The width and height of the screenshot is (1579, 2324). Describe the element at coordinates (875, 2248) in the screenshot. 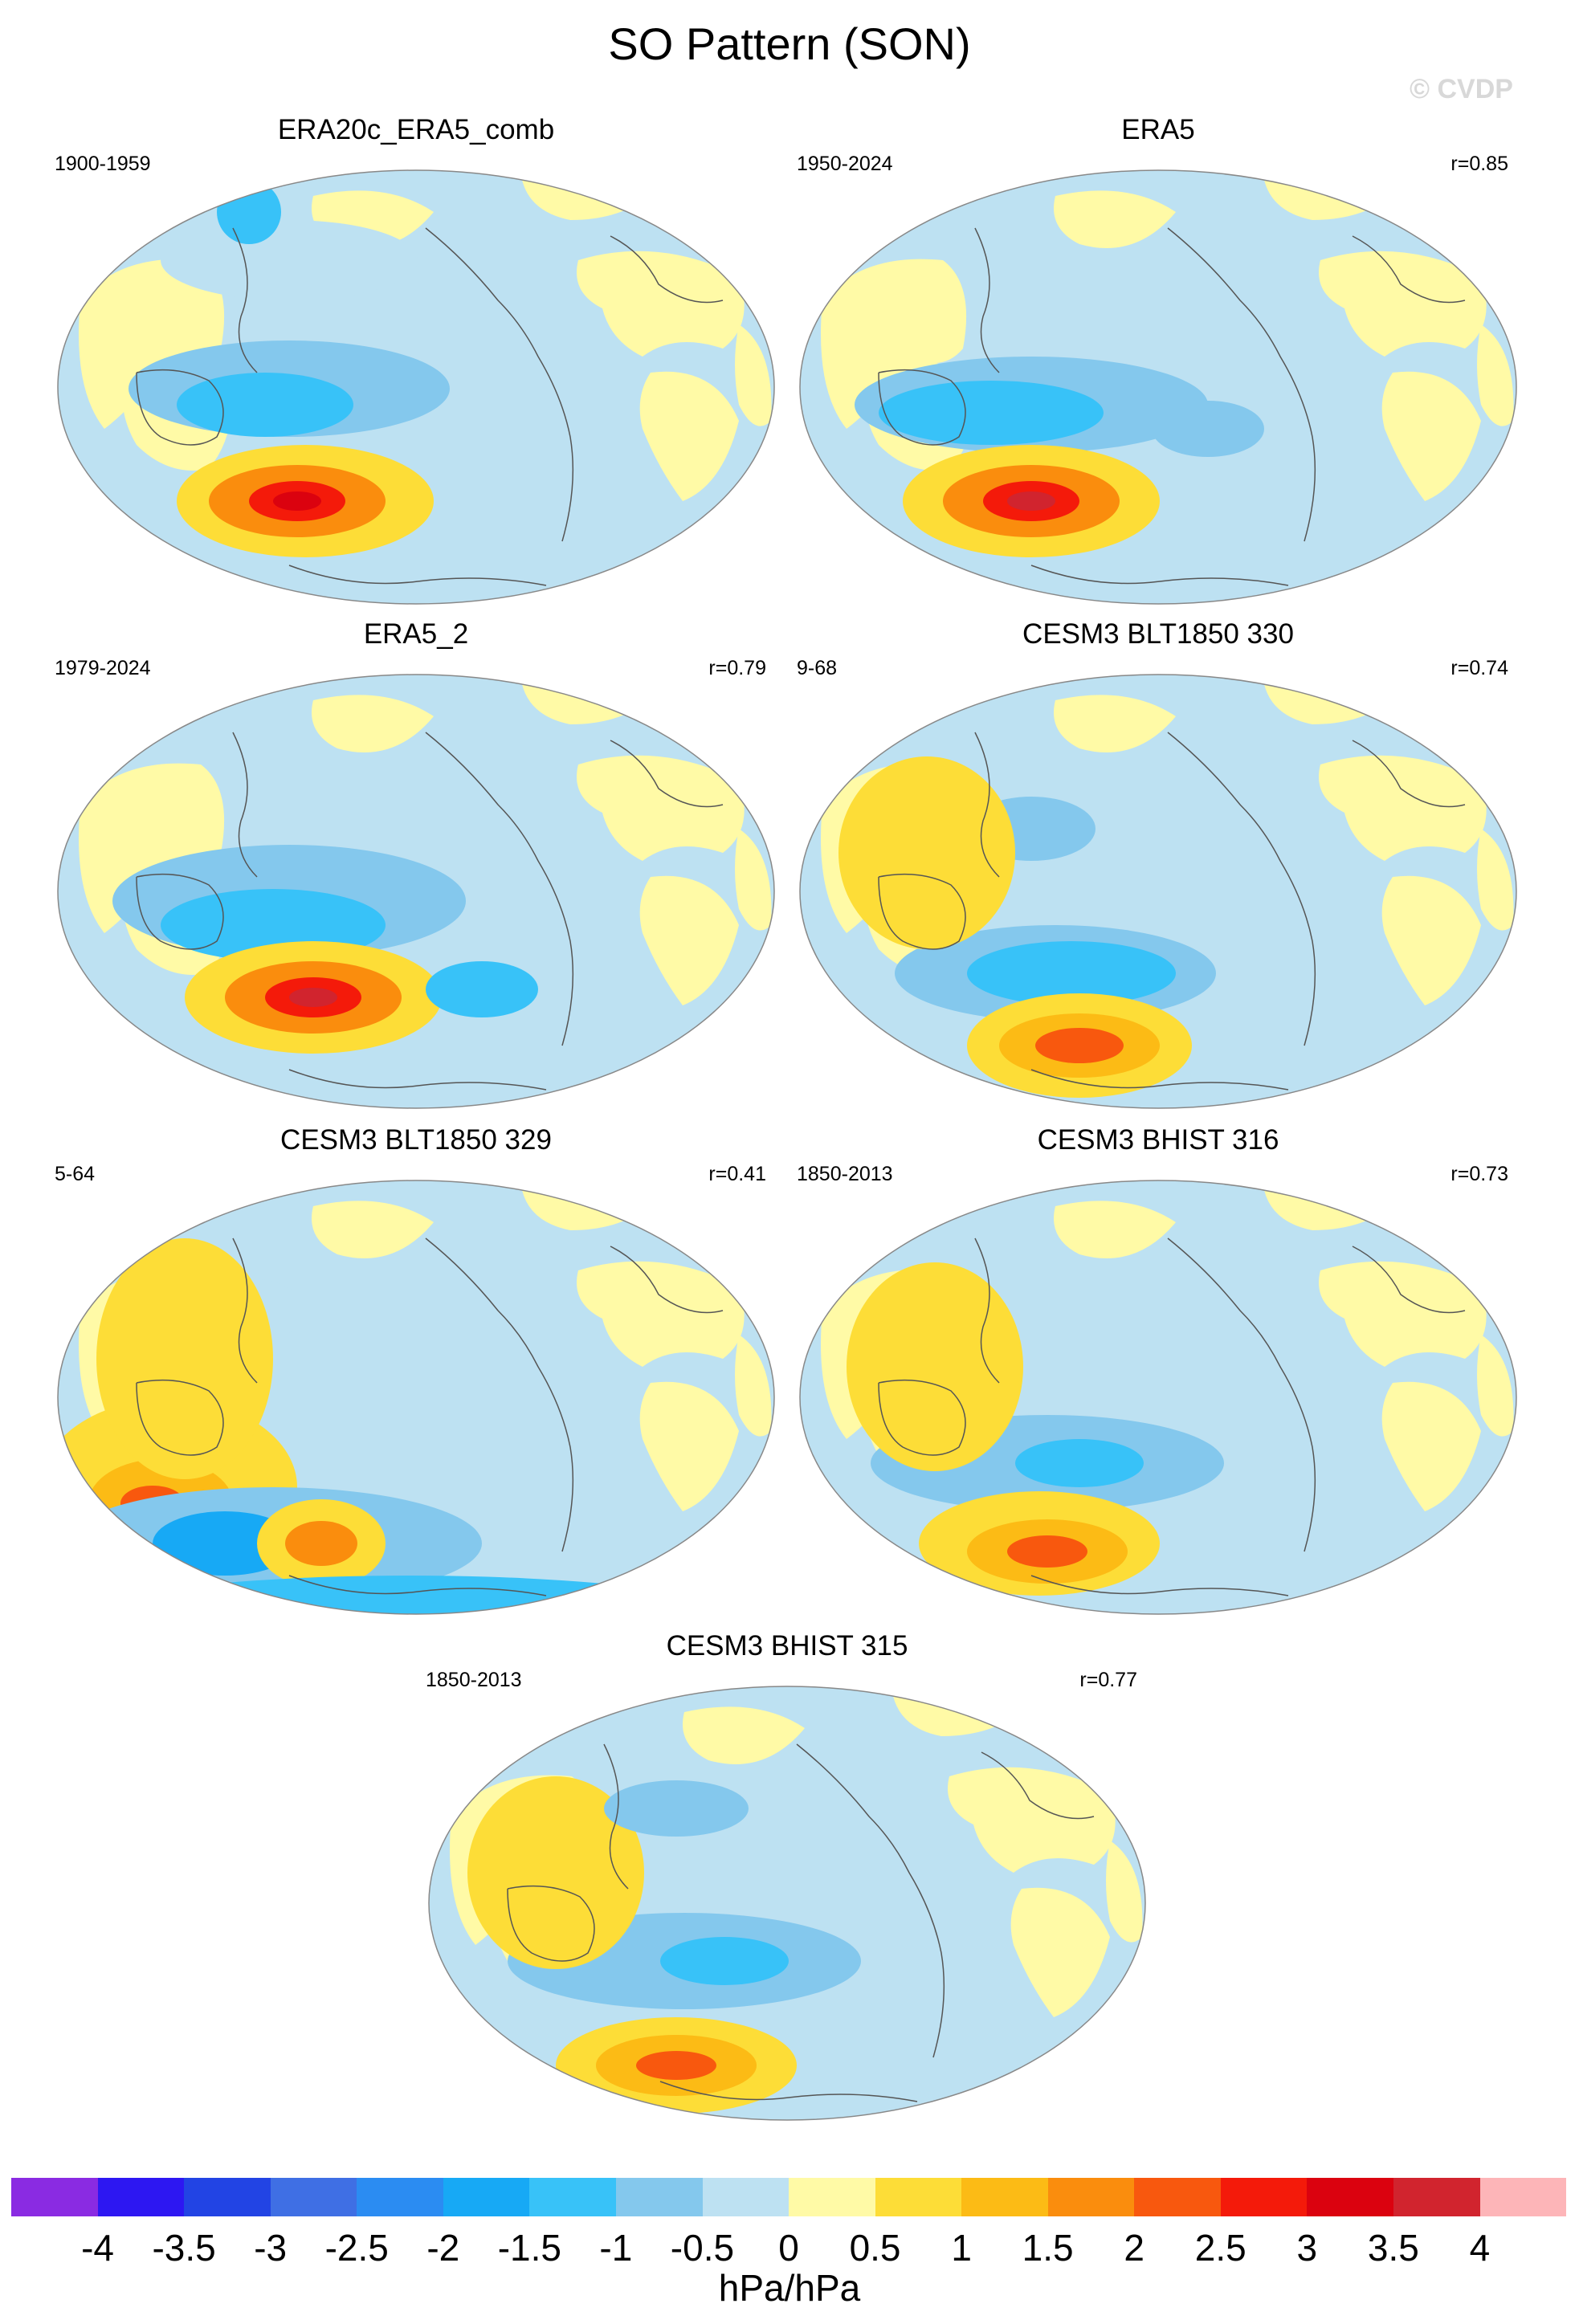

I see `colorbar-tick-label: 0.5` at that location.